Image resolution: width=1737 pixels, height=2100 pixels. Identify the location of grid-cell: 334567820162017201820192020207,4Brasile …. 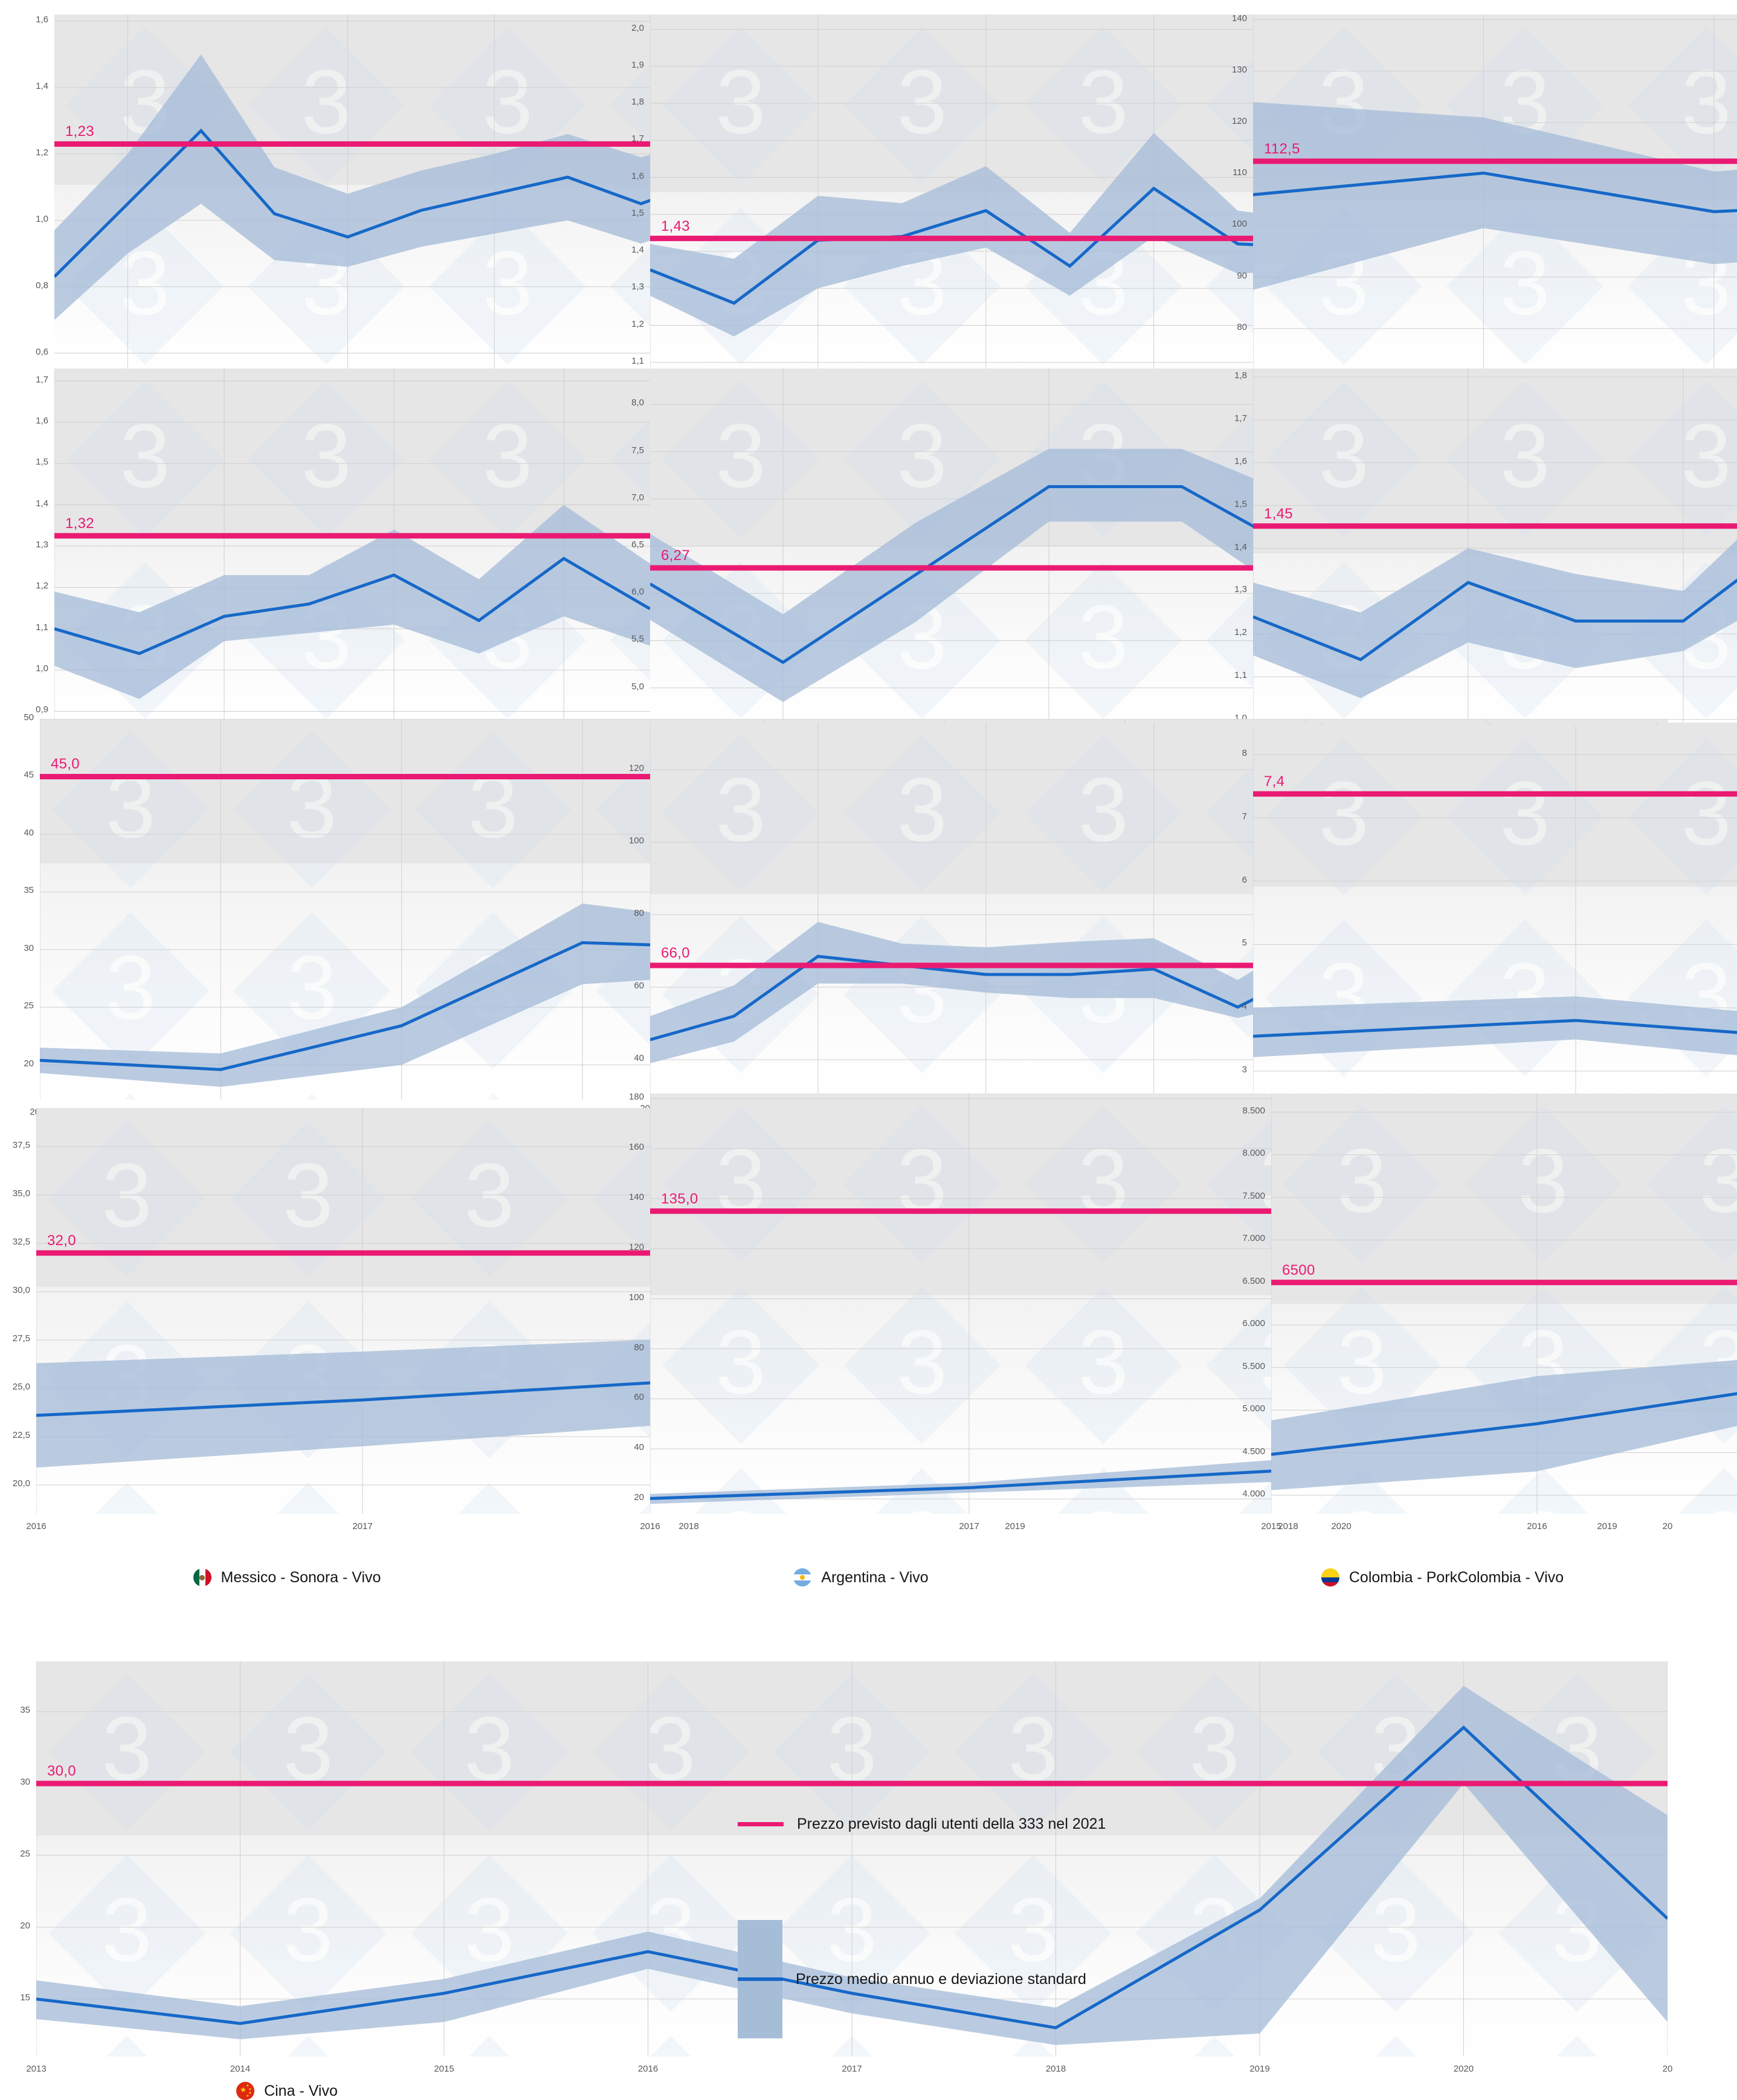
(1442, 938).